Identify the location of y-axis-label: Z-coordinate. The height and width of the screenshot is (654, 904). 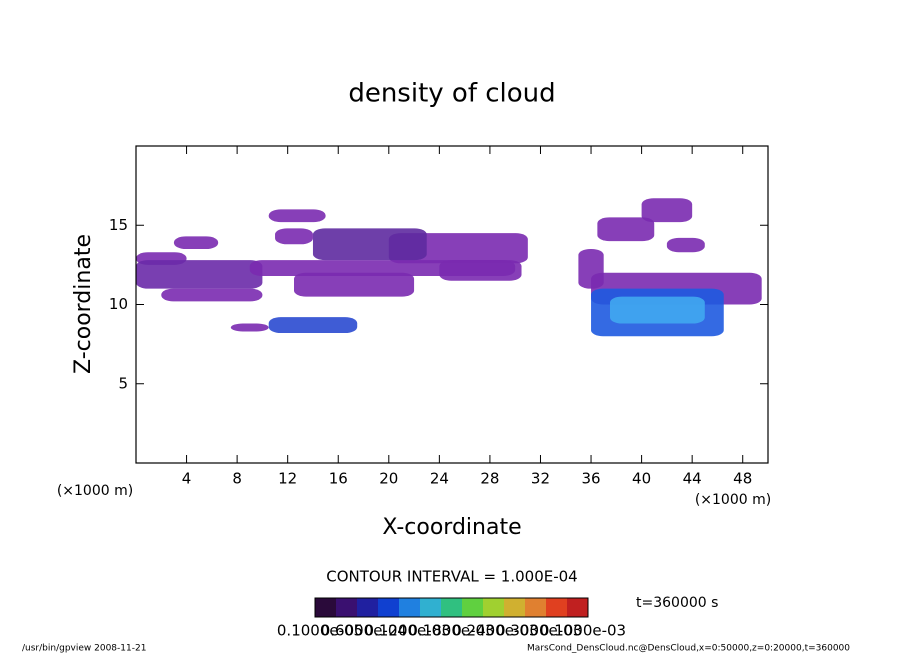
(83, 304).